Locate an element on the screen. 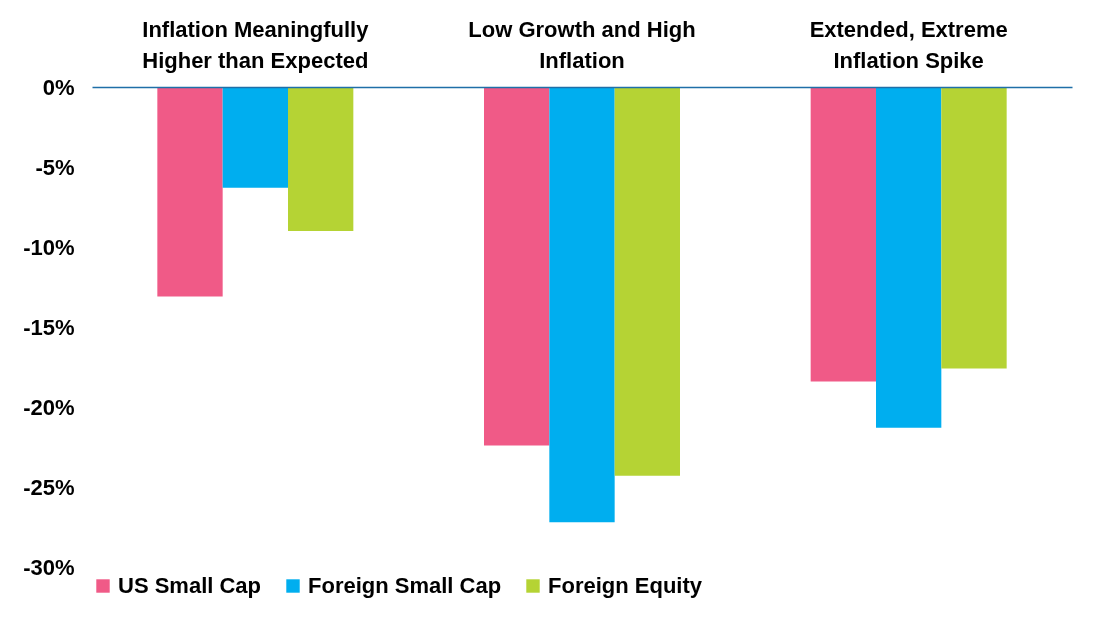 This screenshot has width=1101, height=627. x-tick-label: Inflation Meaningfully Higher than Expected is located at coordinates (256, 44).